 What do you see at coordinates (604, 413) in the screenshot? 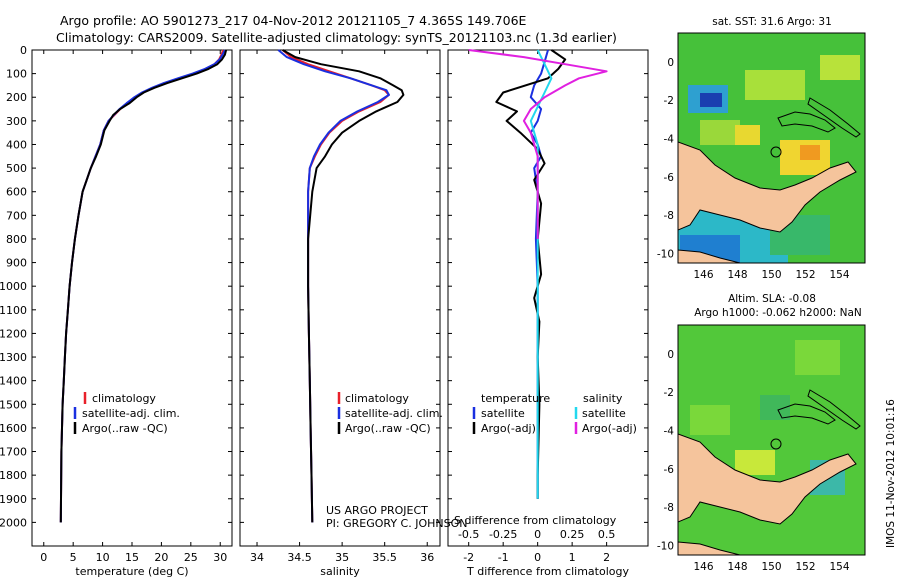
I see `legend-label-s-satellite: satellite` at bounding box center [604, 413].